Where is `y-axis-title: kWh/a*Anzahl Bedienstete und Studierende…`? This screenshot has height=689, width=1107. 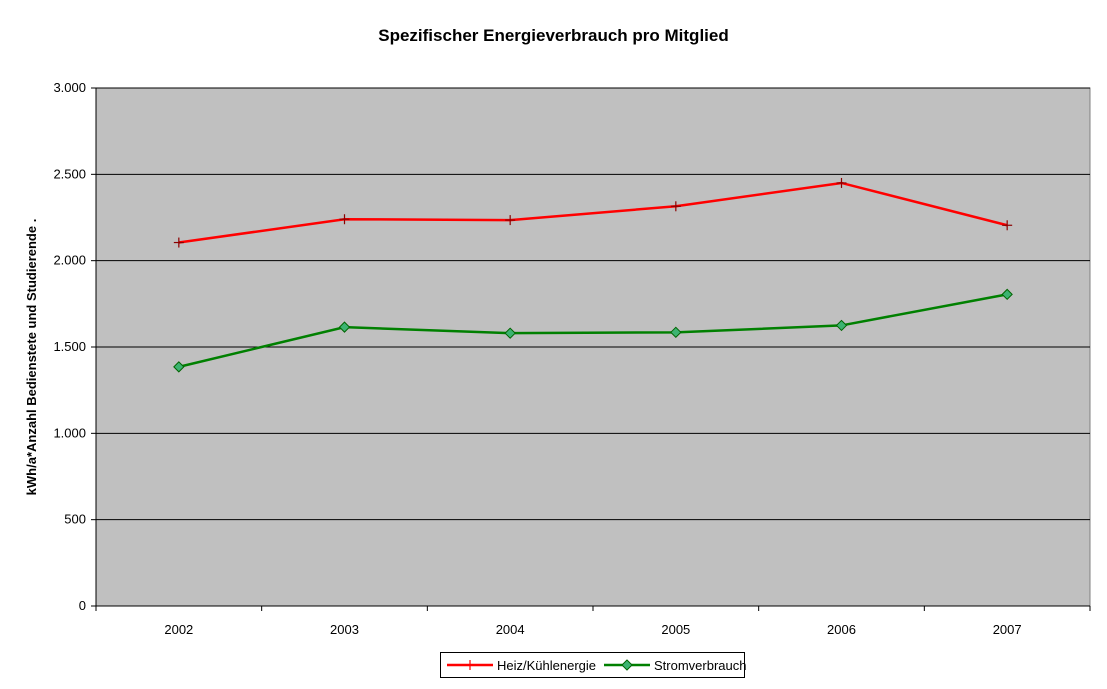
y-axis-title: kWh/a*Anzahl Bedienstete und Studierende… is located at coordinates (31, 357).